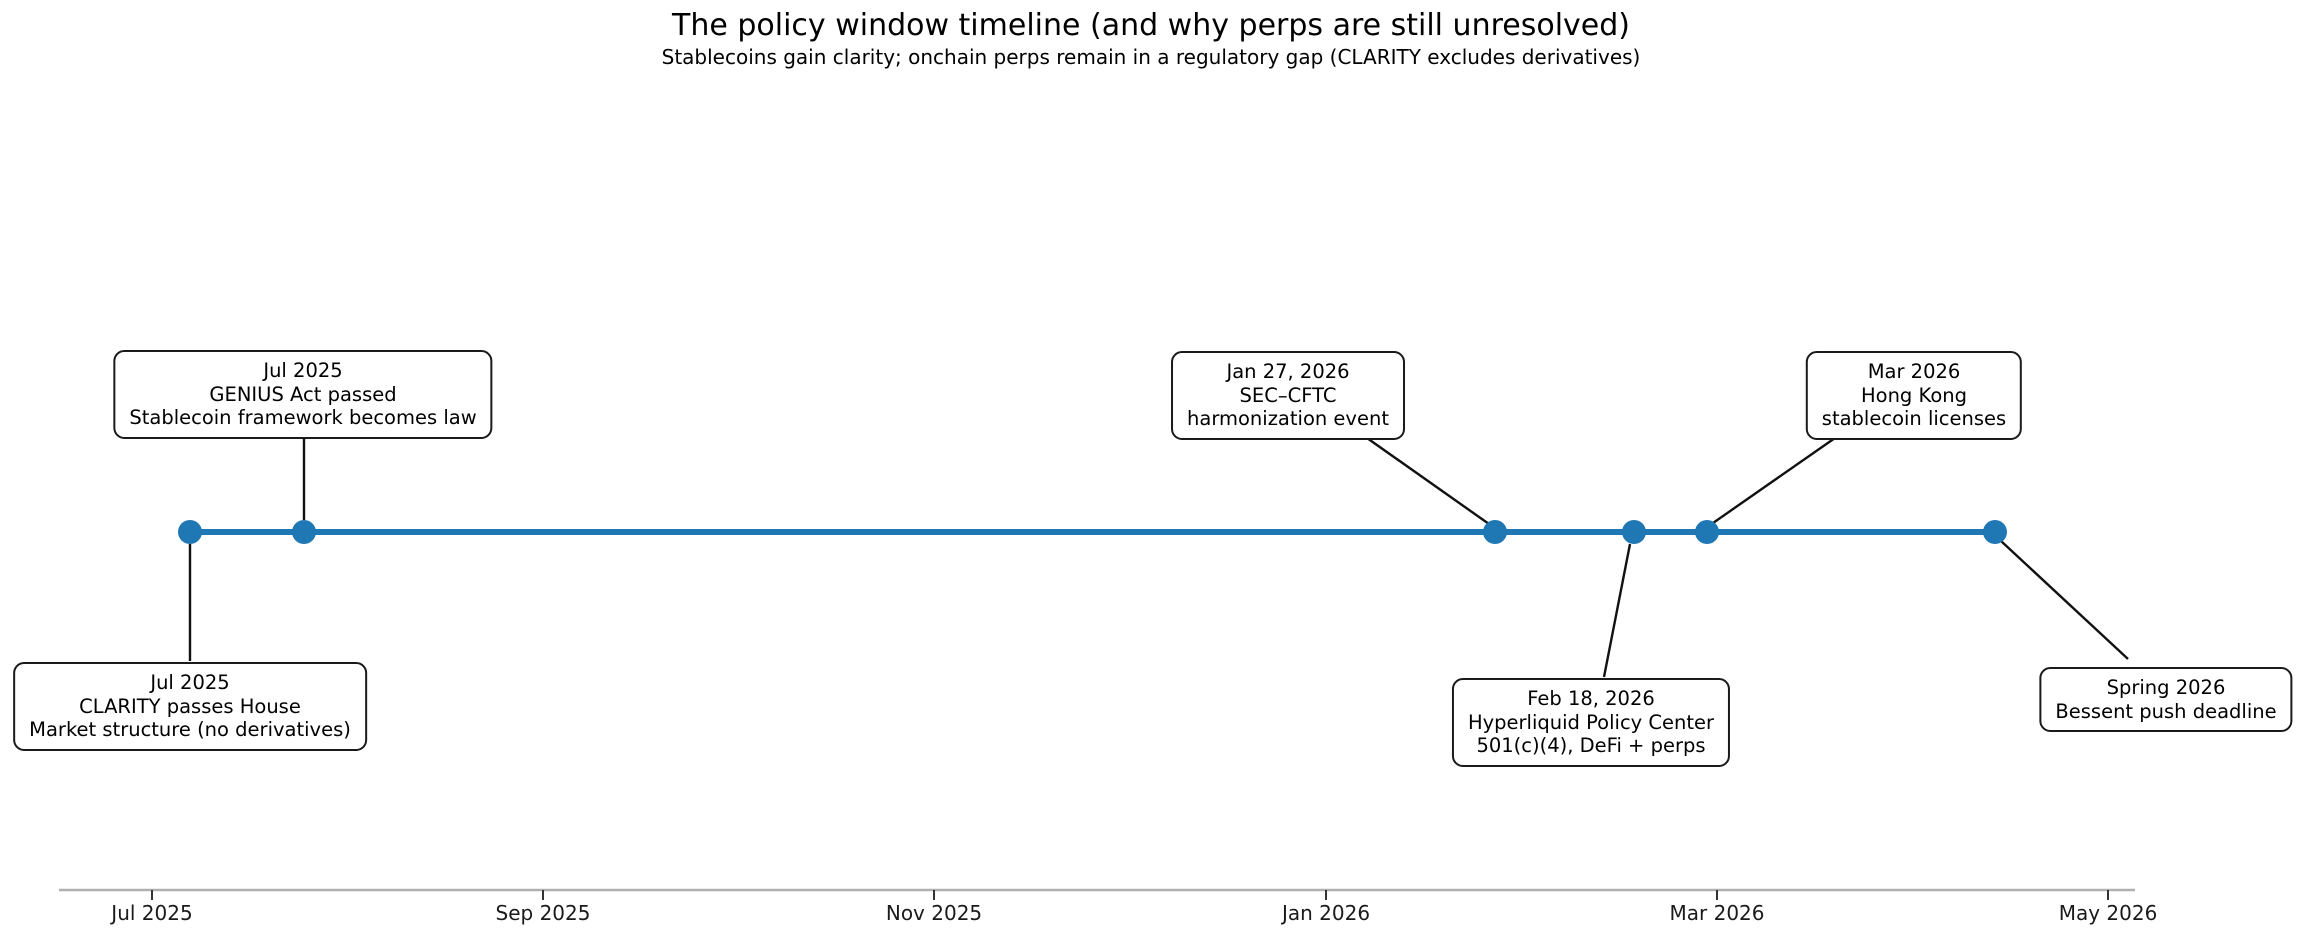 This screenshot has height=931, width=2302. What do you see at coordinates (2108, 913) in the screenshot?
I see `x-tick-label: May 2026` at bounding box center [2108, 913].